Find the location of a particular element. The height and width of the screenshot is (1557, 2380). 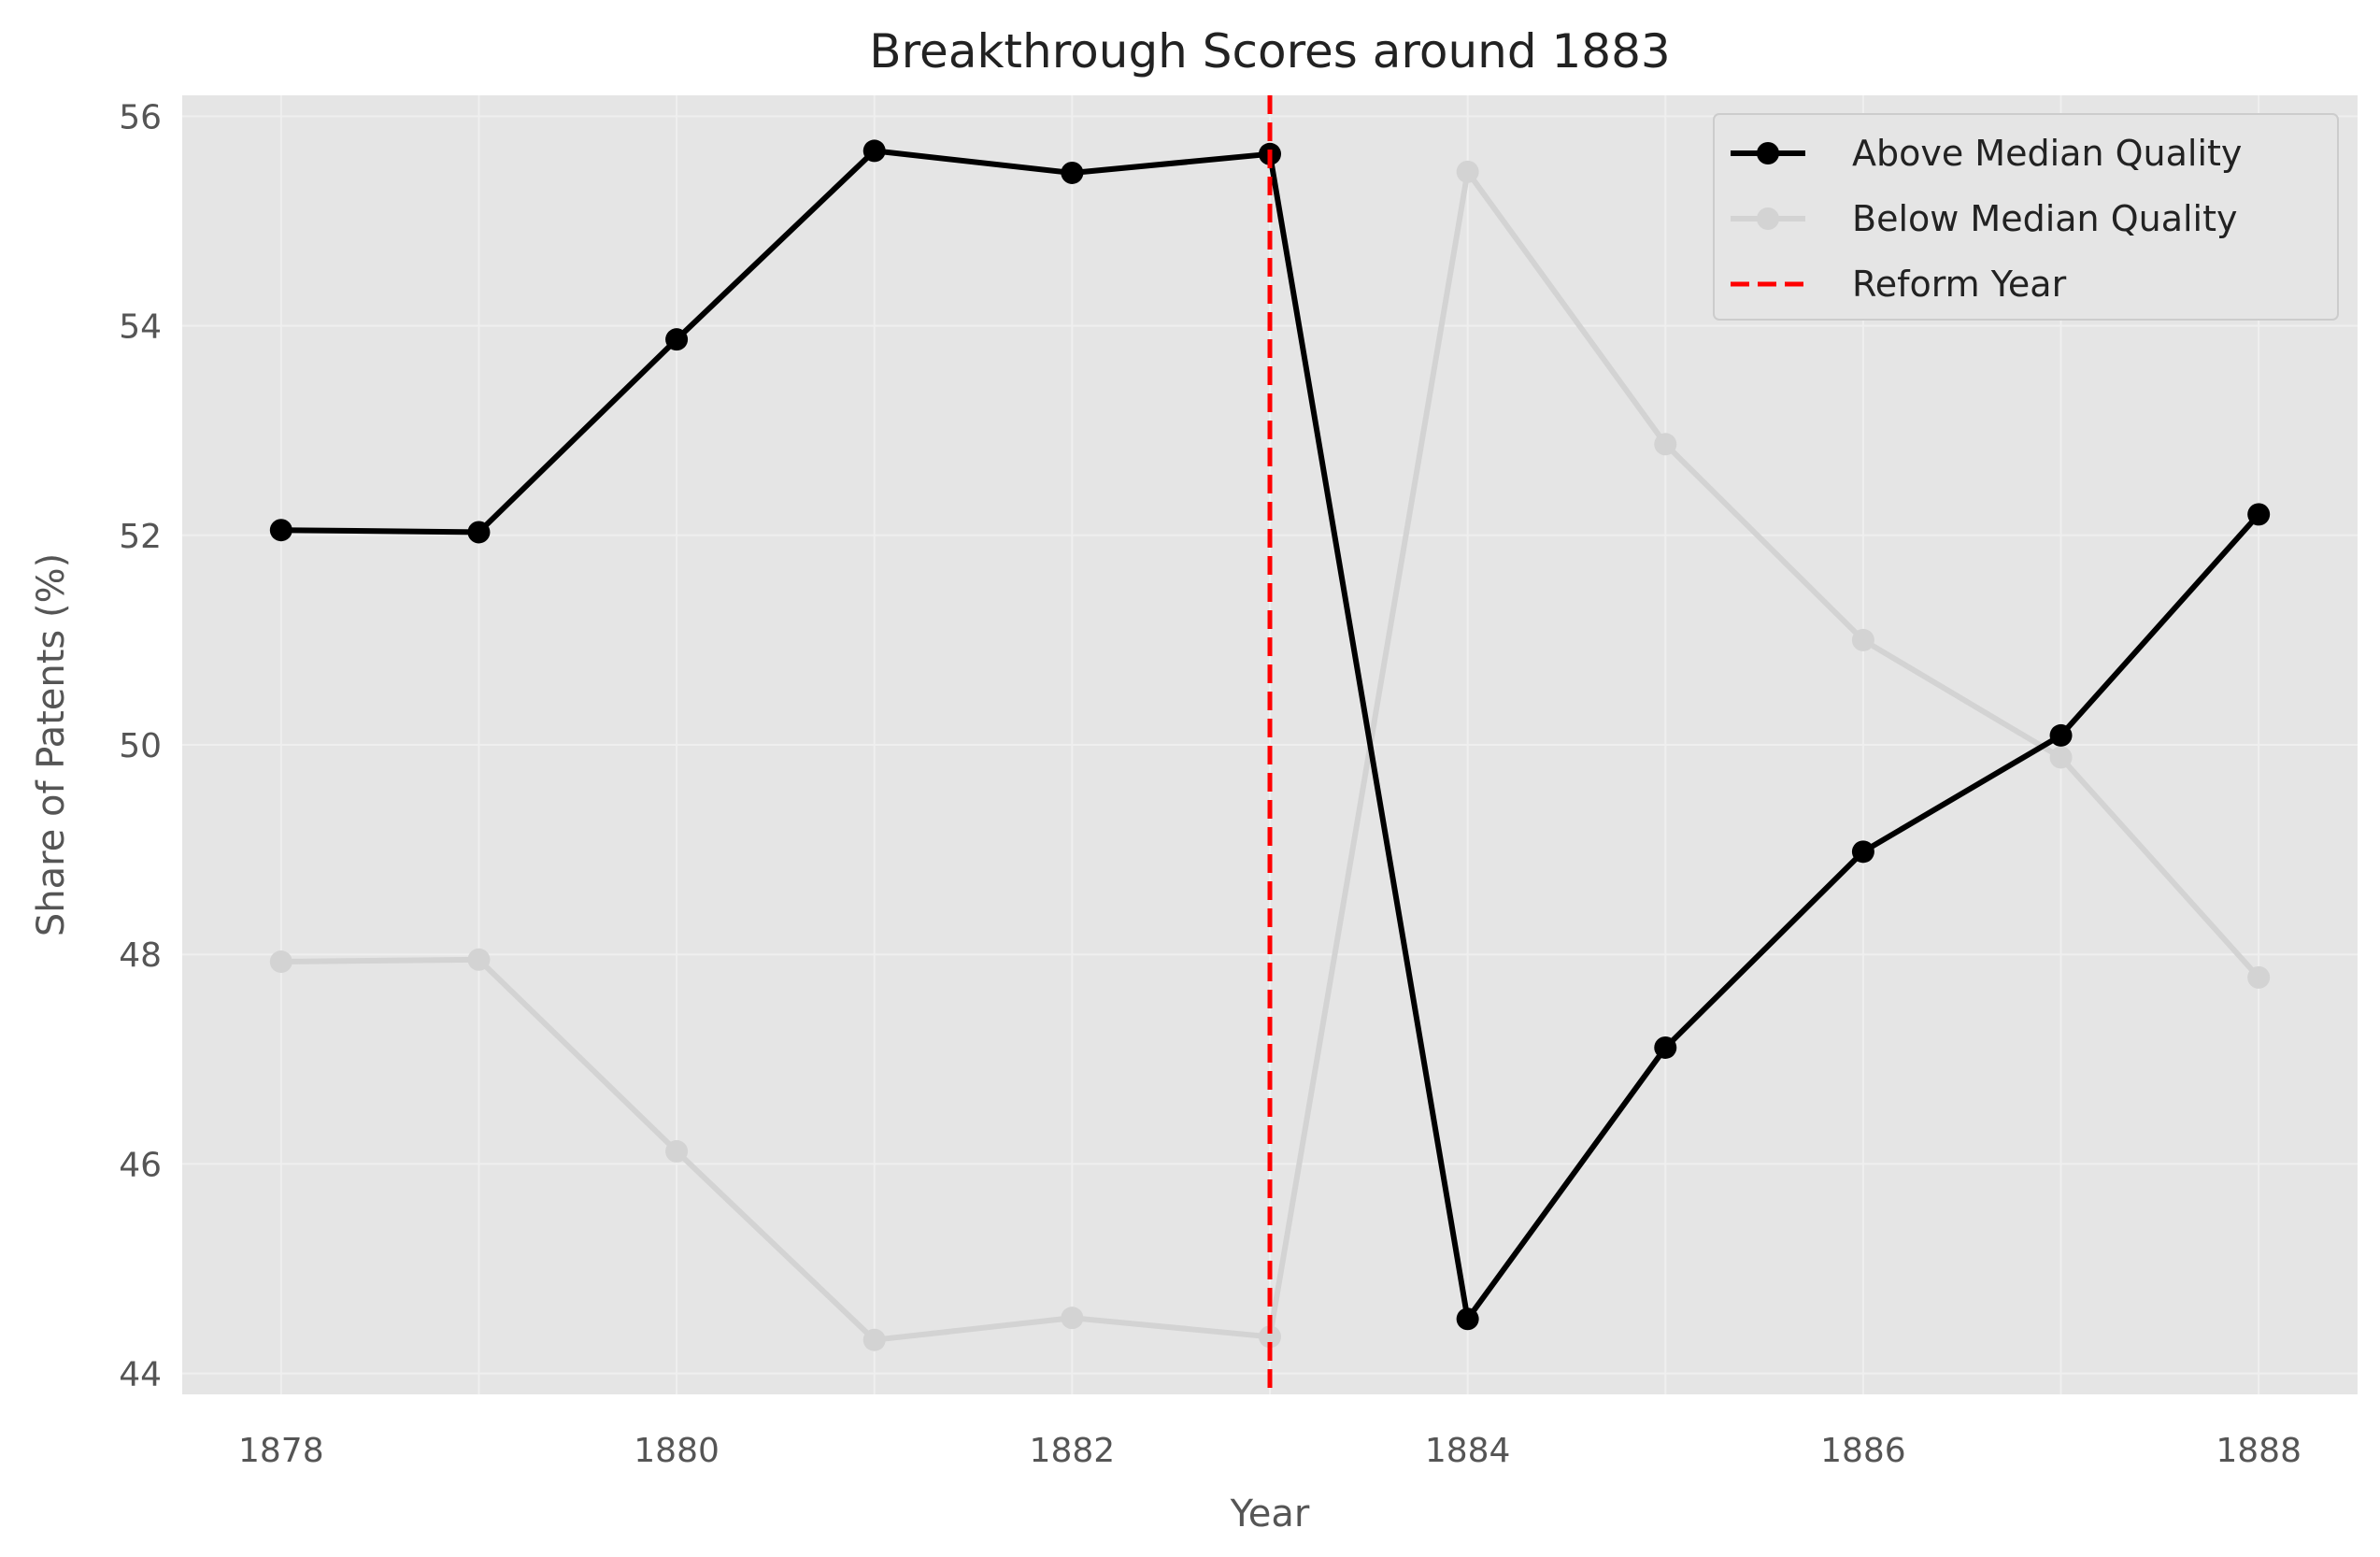

x-tick-label: 1888 is located at coordinates (2259, 1451).